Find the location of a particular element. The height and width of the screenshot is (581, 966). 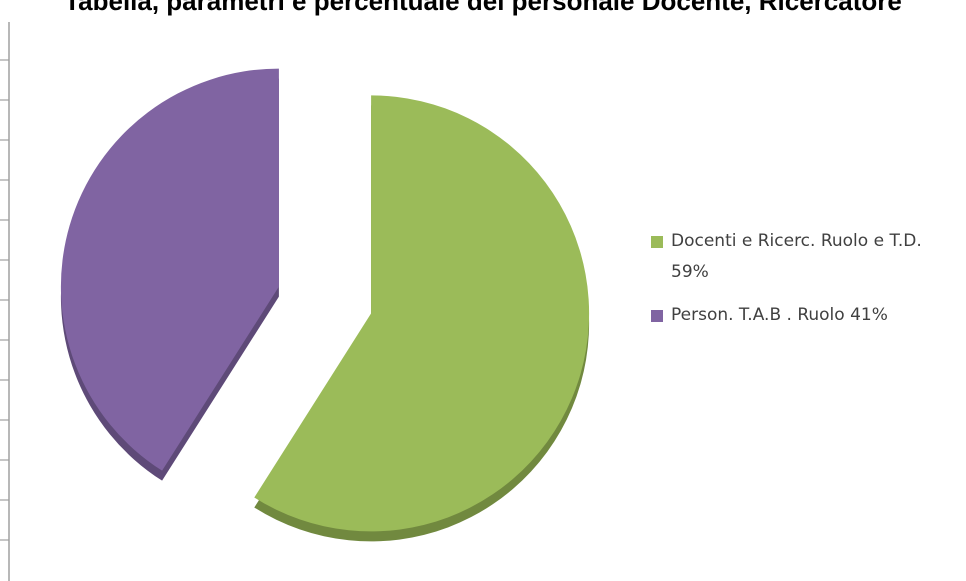

legend-swatch-docenti is located at coordinates (657, 242).